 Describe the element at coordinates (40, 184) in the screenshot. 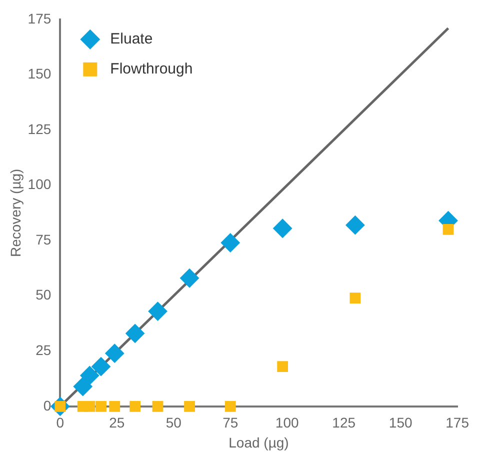

I see `y-tick-label: 100` at that location.